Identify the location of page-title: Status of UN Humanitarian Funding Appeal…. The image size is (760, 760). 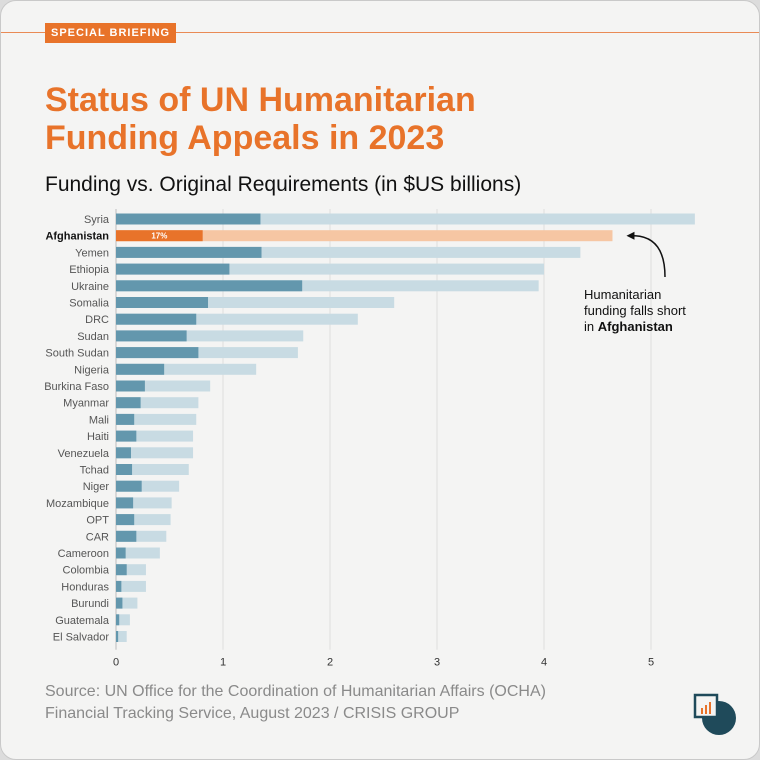
(325, 119).